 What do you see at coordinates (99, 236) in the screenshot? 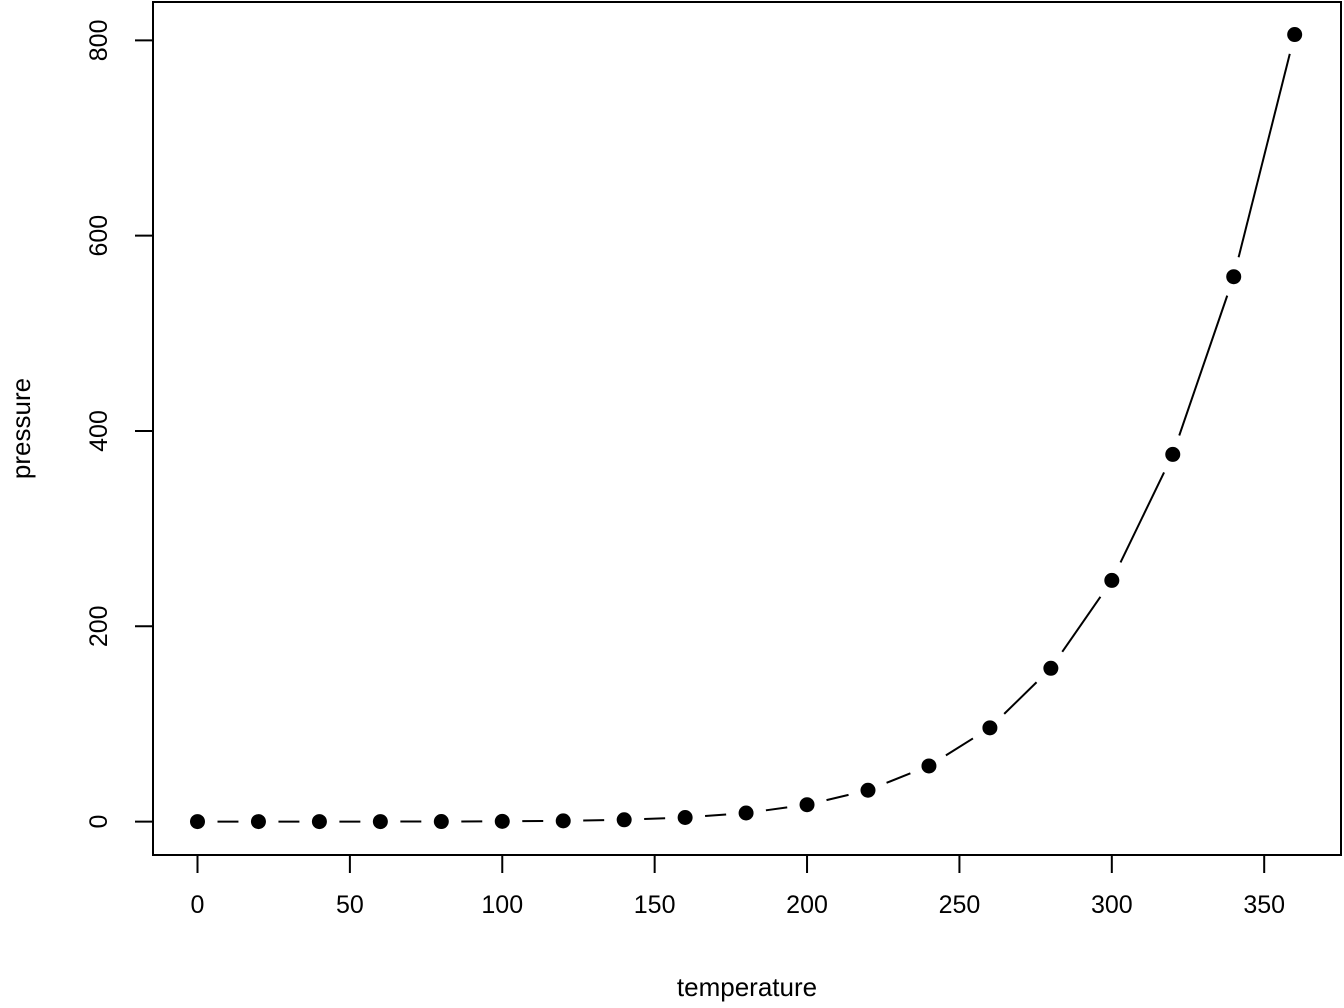
I see `y-axis-tick-label: 600` at bounding box center [99, 236].